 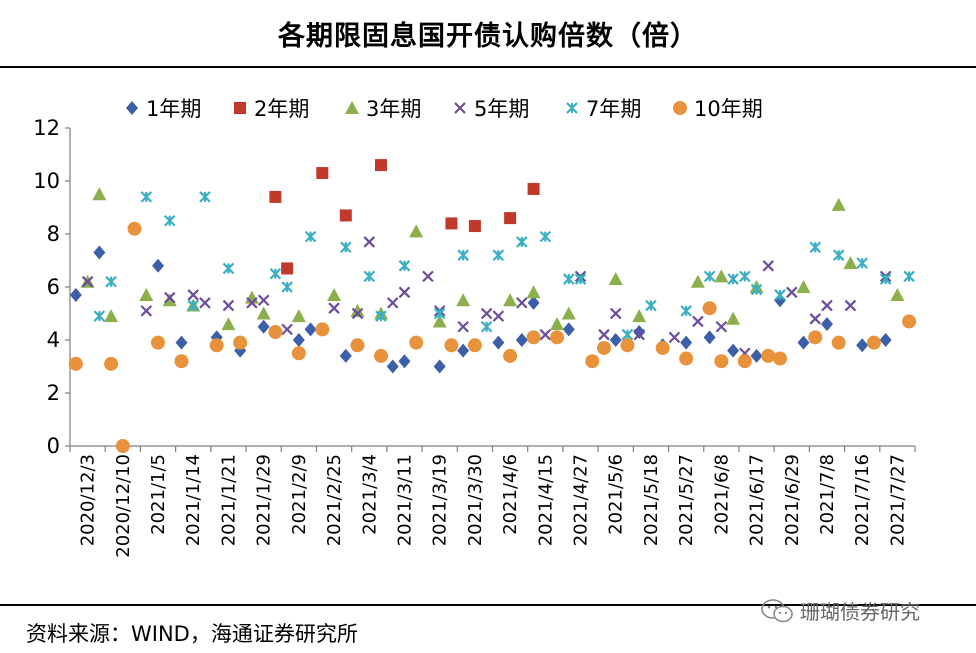 I want to click on top-rule, so click(x=488, y=67).